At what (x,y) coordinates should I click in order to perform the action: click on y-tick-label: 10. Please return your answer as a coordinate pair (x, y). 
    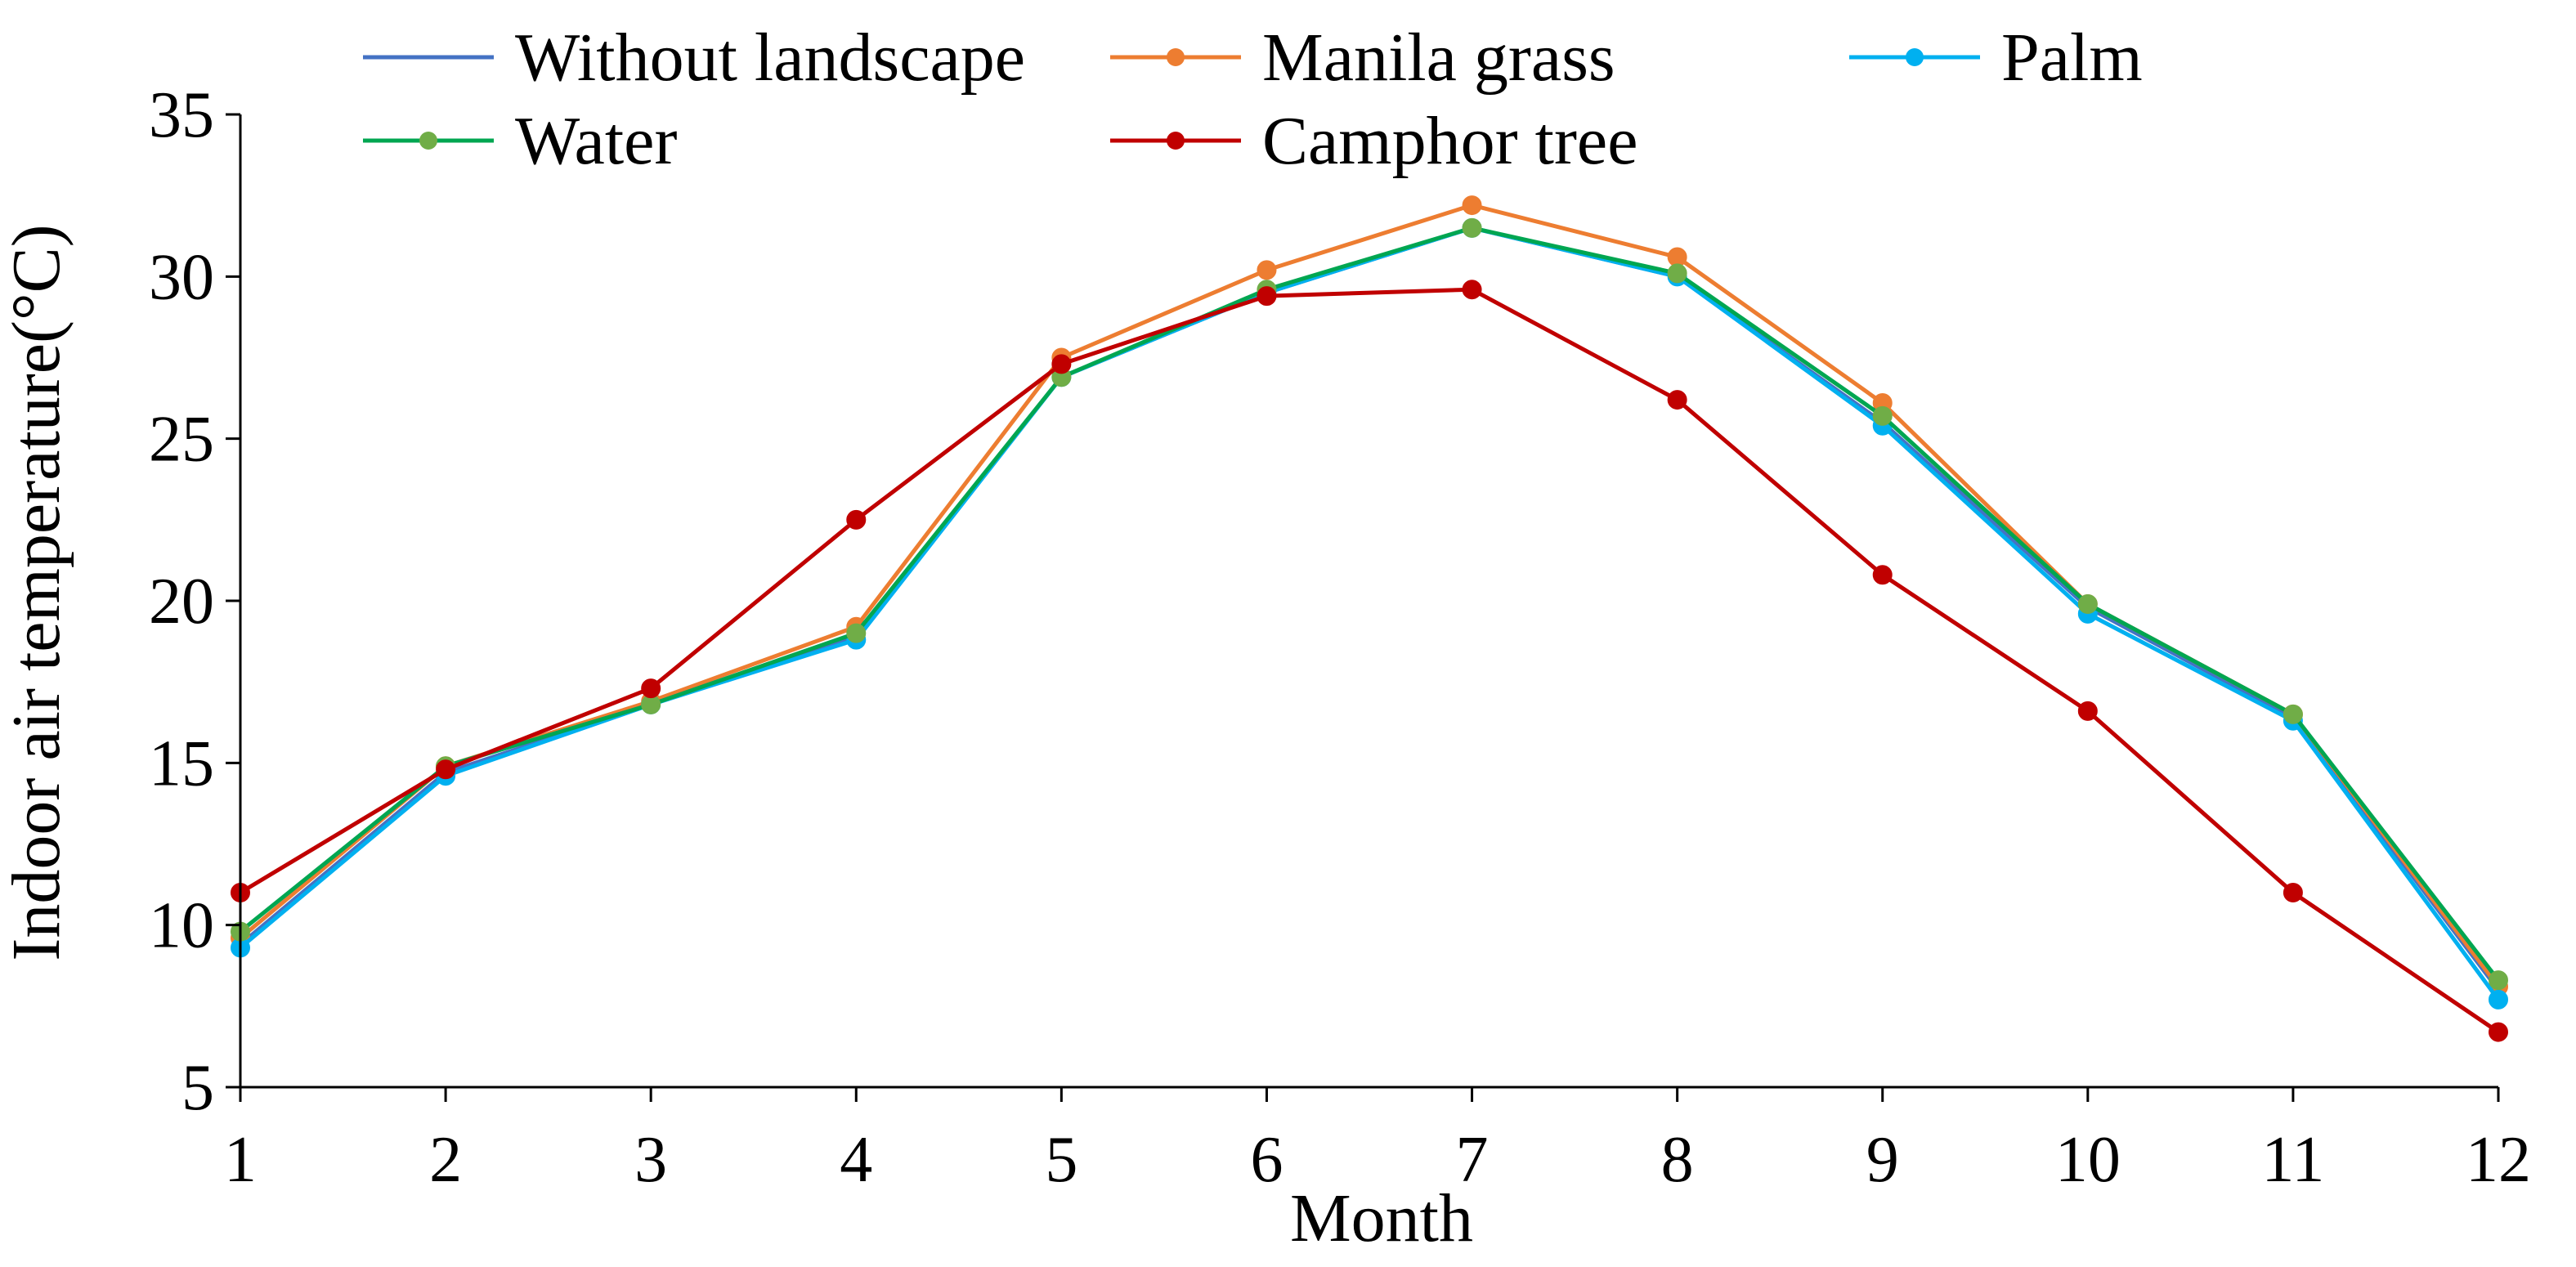
    Looking at the image, I should click on (181, 926).